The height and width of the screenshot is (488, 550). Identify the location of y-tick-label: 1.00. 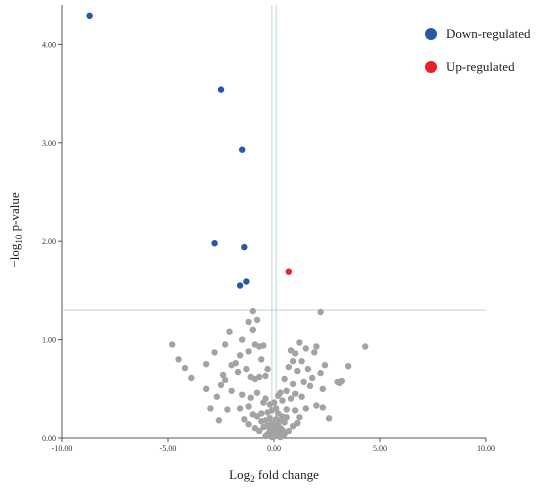
(49, 340).